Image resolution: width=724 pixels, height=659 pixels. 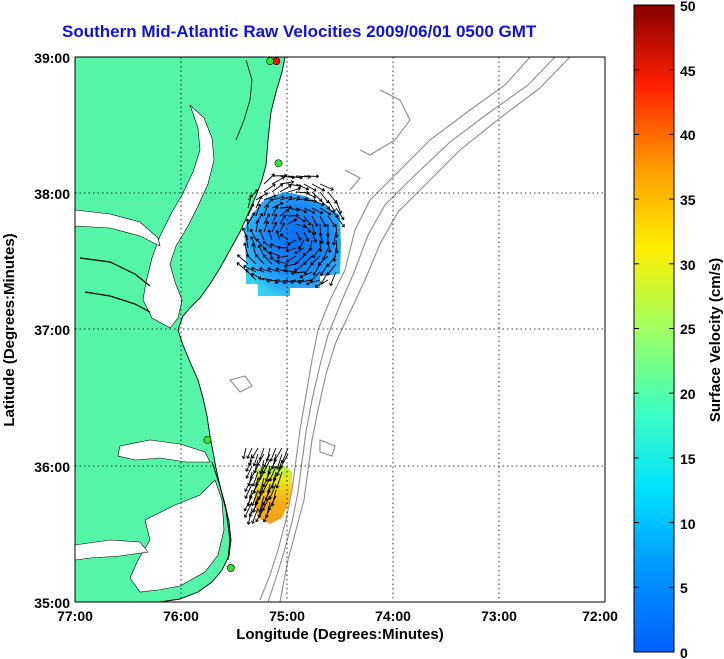 What do you see at coordinates (287, 616) in the screenshot?
I see `x-tick: 75:00` at bounding box center [287, 616].